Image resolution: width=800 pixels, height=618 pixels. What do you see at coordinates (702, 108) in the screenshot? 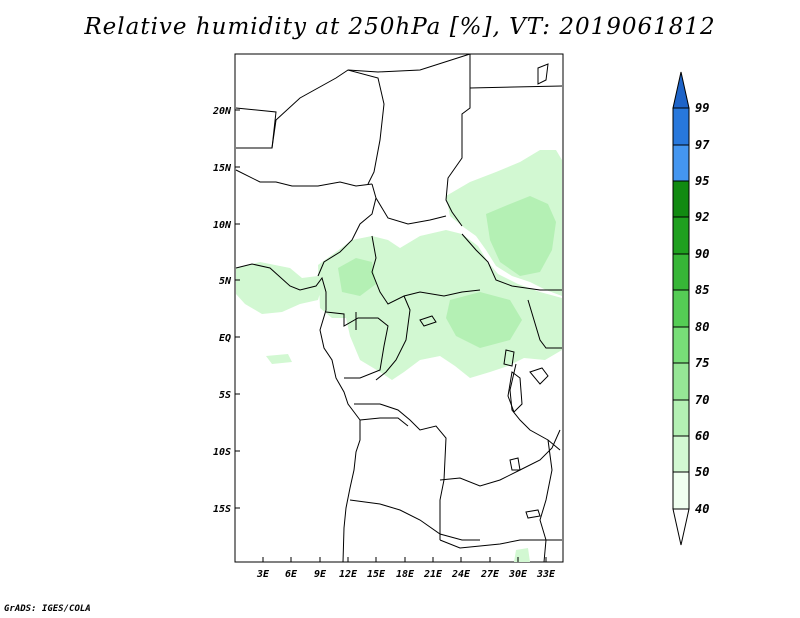
I see `colorbar-label-99: 99` at bounding box center [702, 108].